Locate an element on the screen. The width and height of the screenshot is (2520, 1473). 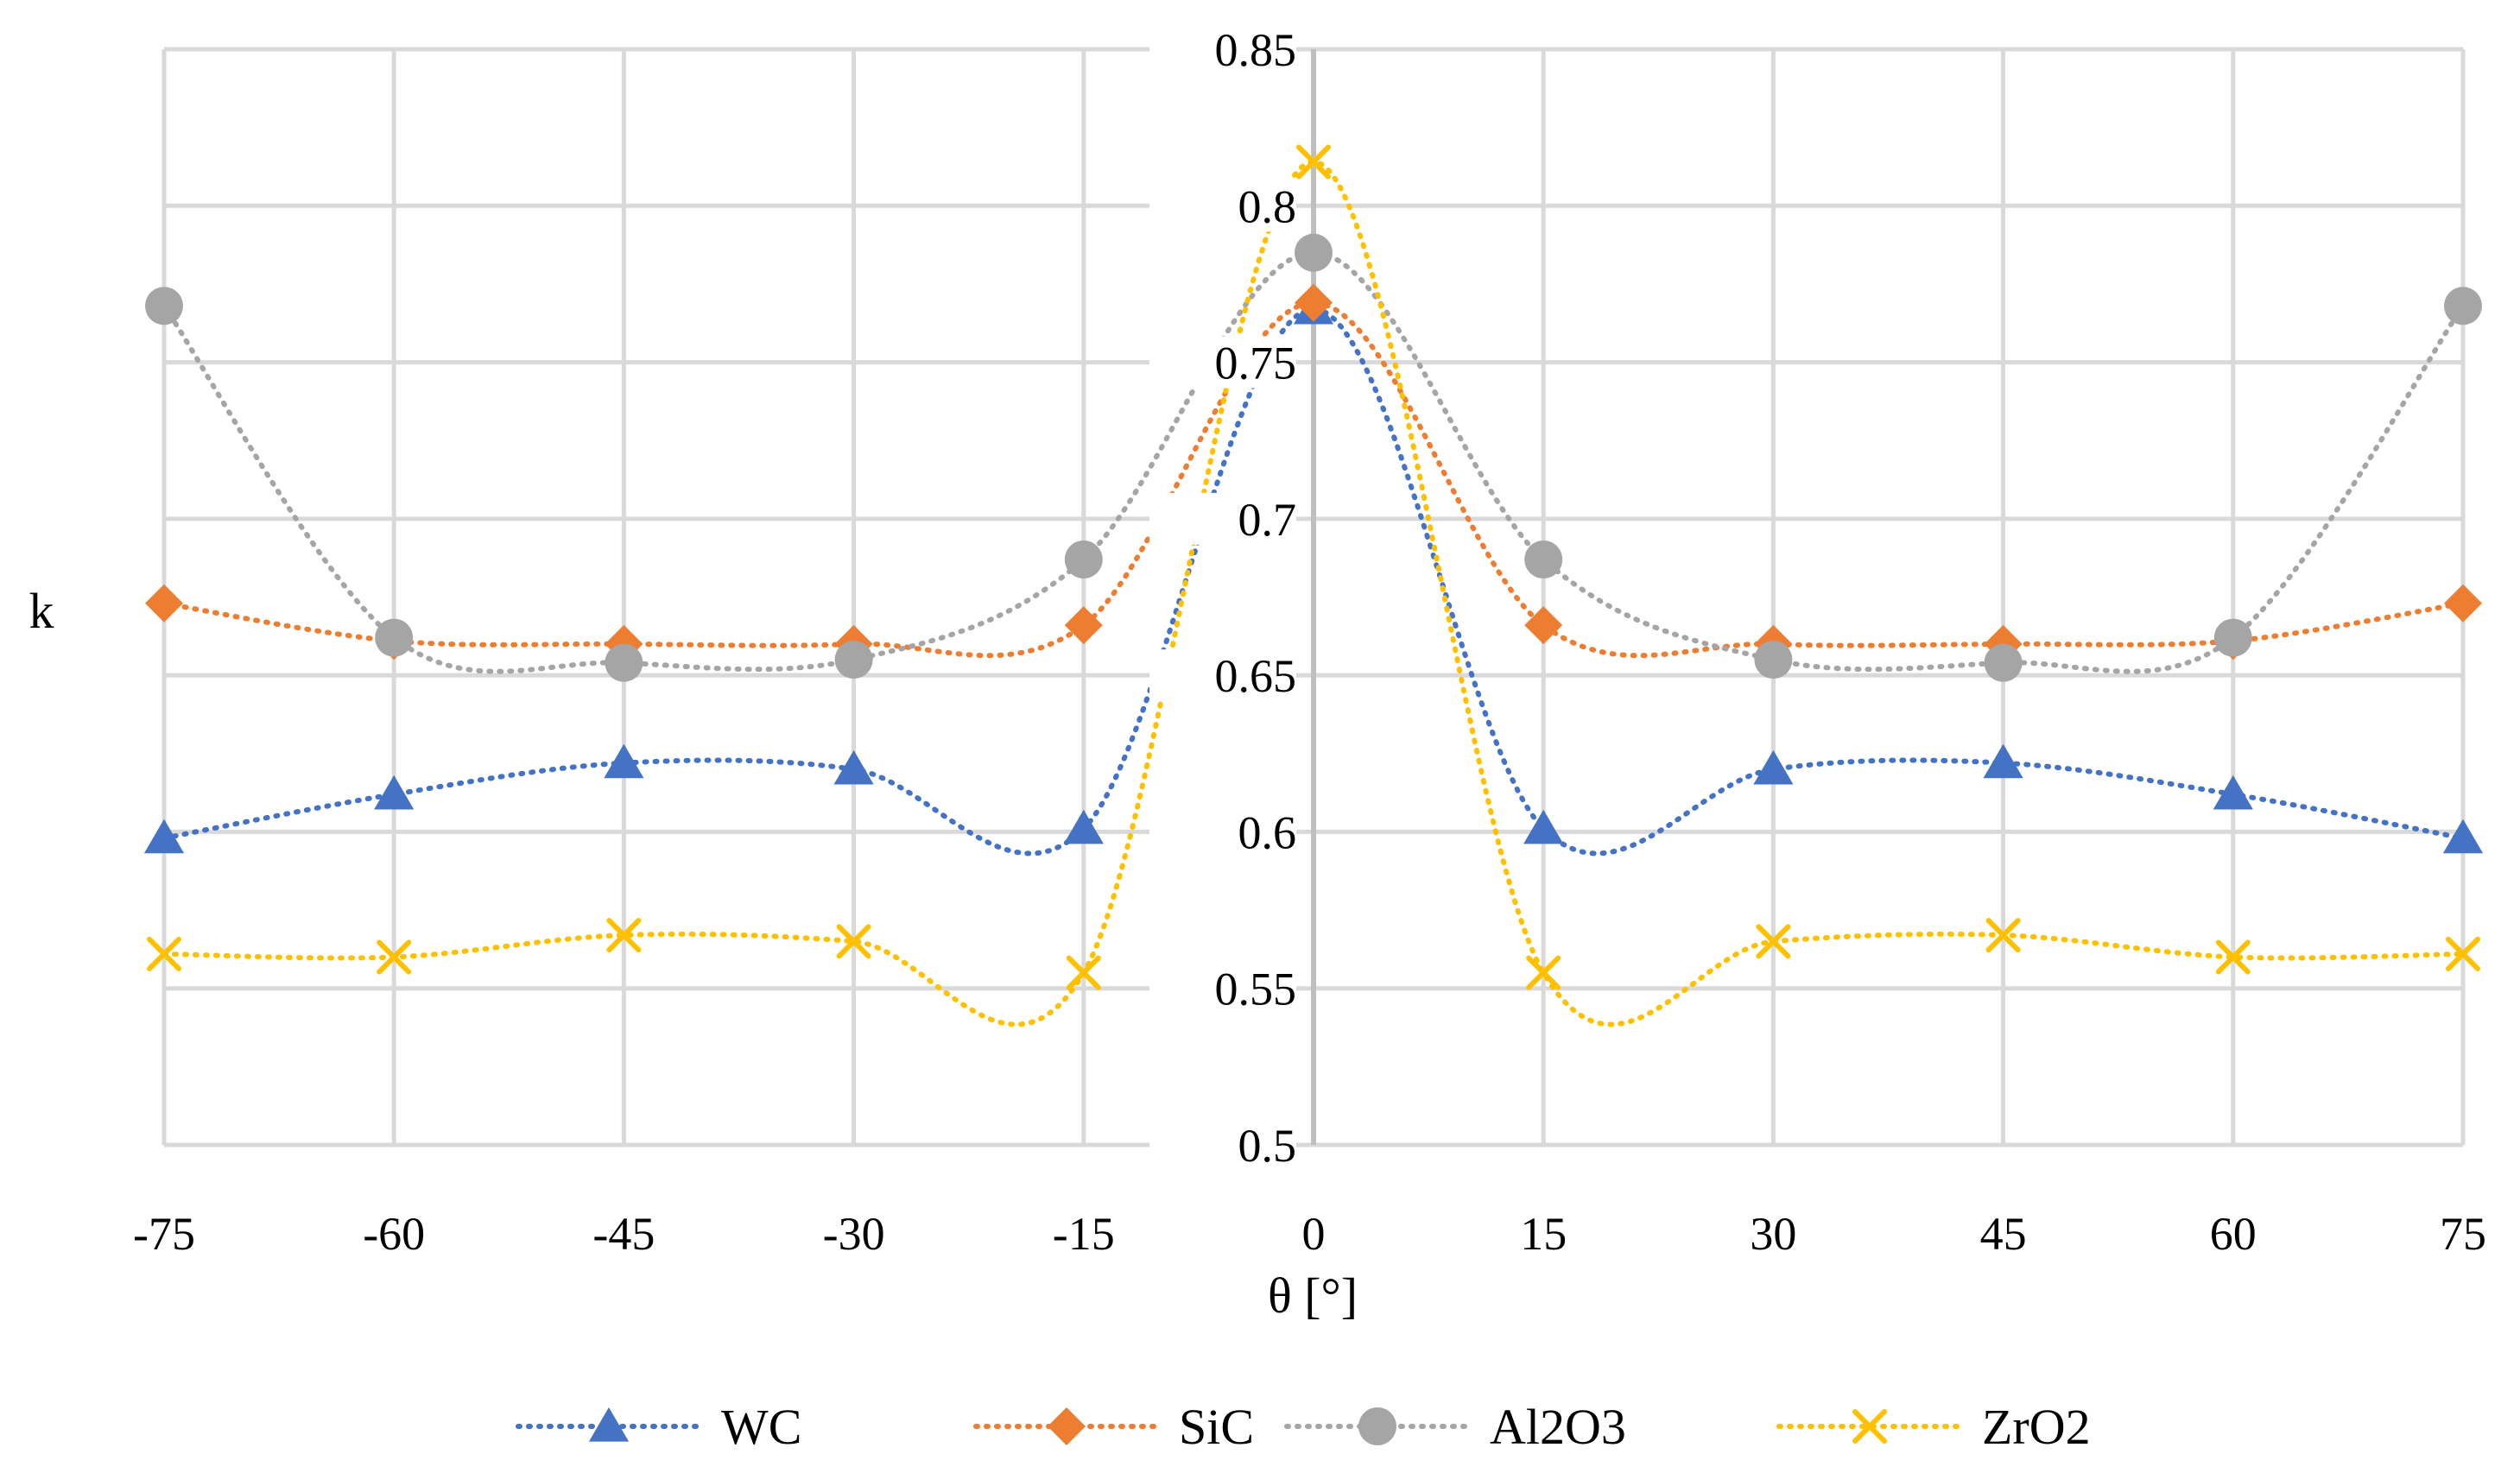
x-tick-label: 30 is located at coordinates (1773, 1234).